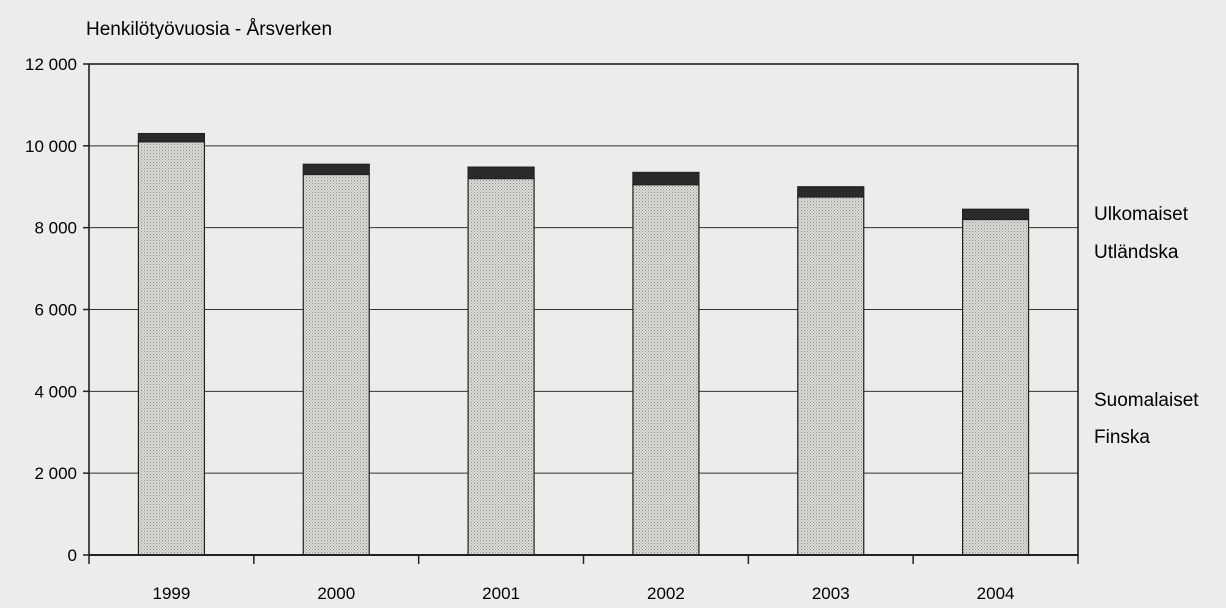 The width and height of the screenshot is (1226, 608). I want to click on y-tick-label: 0, so click(72, 555).